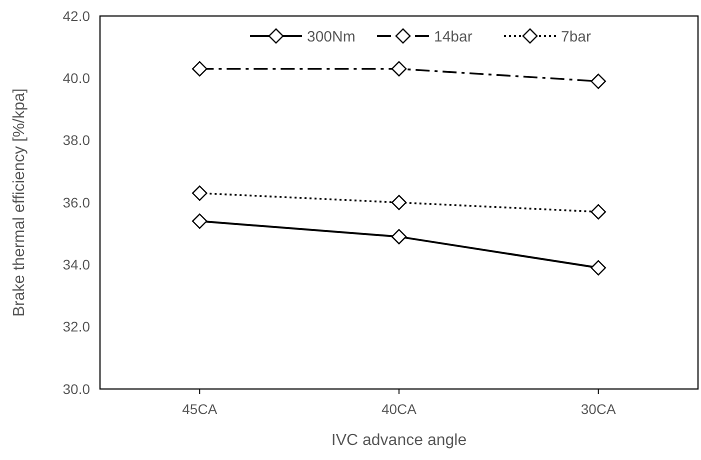 This screenshot has width=701, height=460. I want to click on legend-label: 300Nm, so click(331, 37).